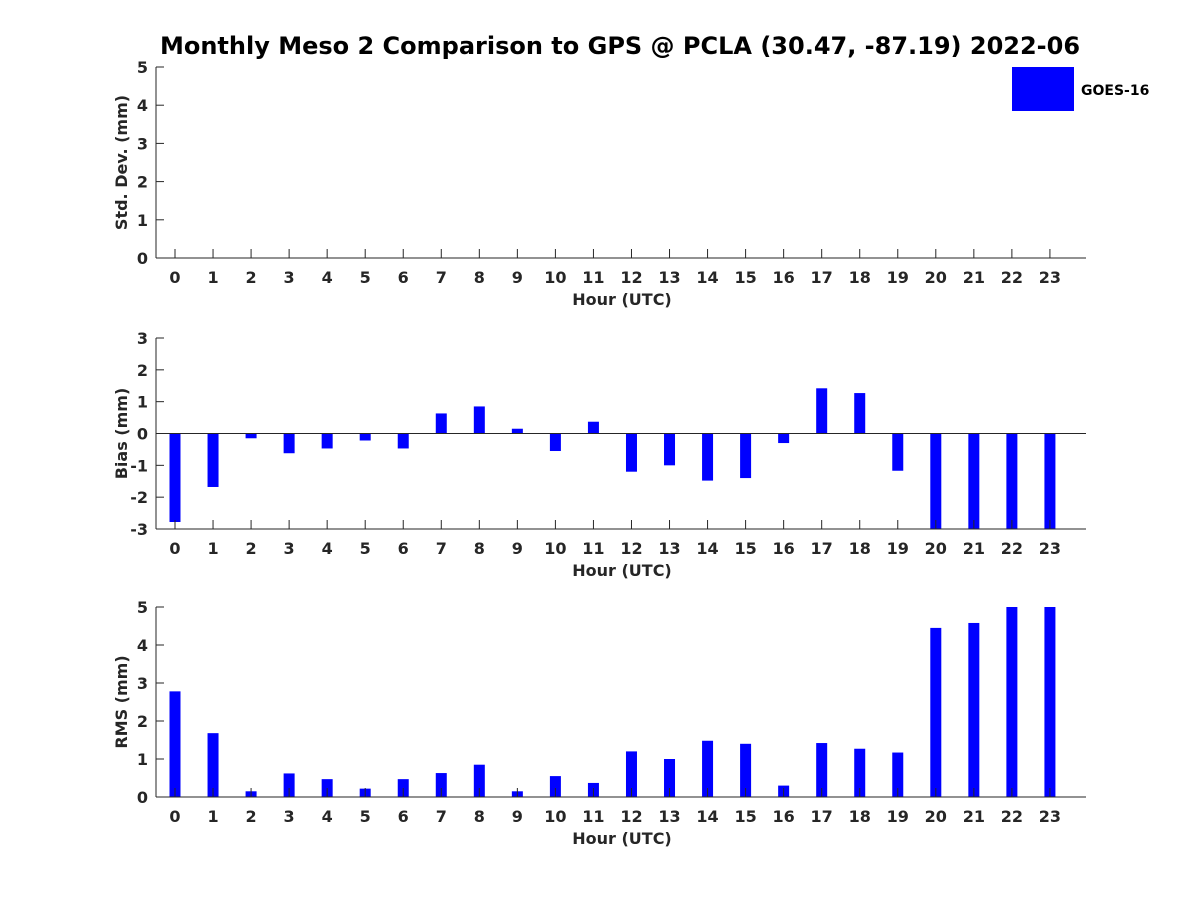 This screenshot has height=900, width=1200. Describe the element at coordinates (139, 465) in the screenshot. I see `y-tick-label: -1` at that location.